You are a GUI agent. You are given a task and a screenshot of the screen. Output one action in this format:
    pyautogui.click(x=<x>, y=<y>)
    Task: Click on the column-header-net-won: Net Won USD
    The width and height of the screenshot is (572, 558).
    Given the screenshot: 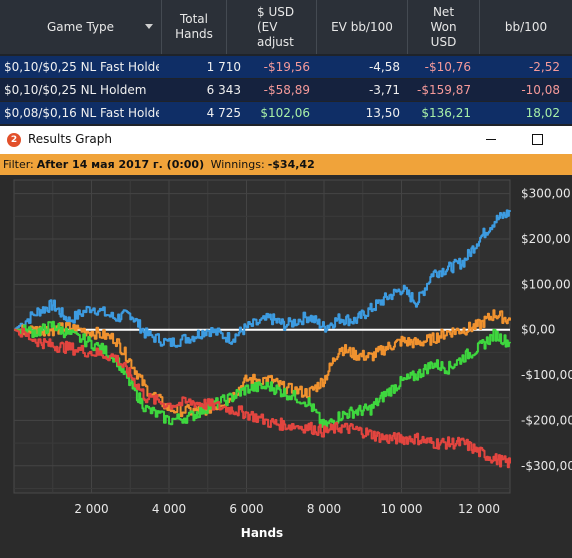 What is the action you would take?
    pyautogui.click(x=444, y=27)
    